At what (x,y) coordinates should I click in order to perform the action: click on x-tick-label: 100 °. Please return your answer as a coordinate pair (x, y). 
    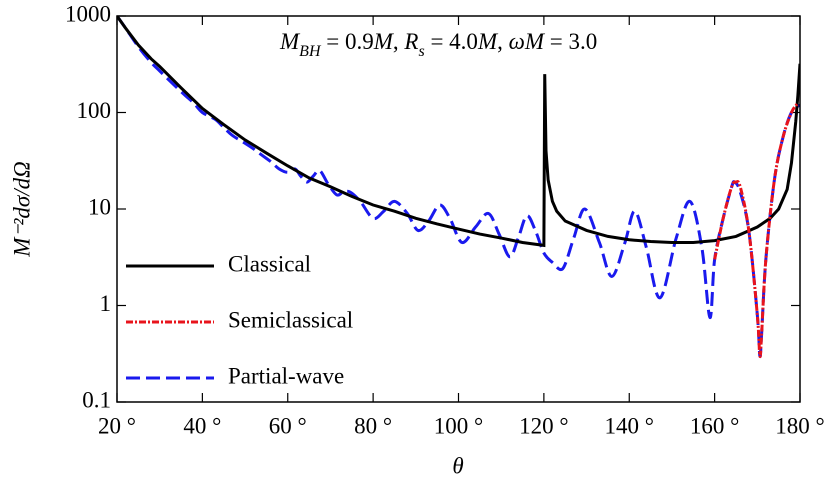
    Looking at the image, I should click on (458, 425).